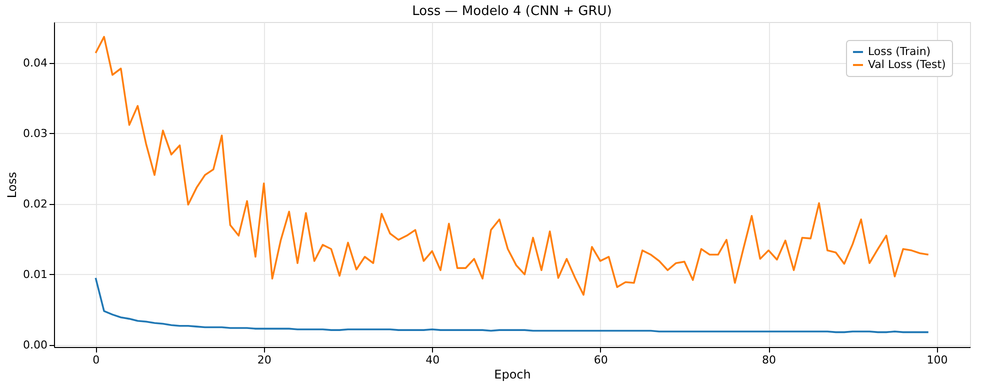 The width and height of the screenshot is (989, 390). Describe the element at coordinates (433, 360) in the screenshot. I see `x-tick-label: 40` at that location.